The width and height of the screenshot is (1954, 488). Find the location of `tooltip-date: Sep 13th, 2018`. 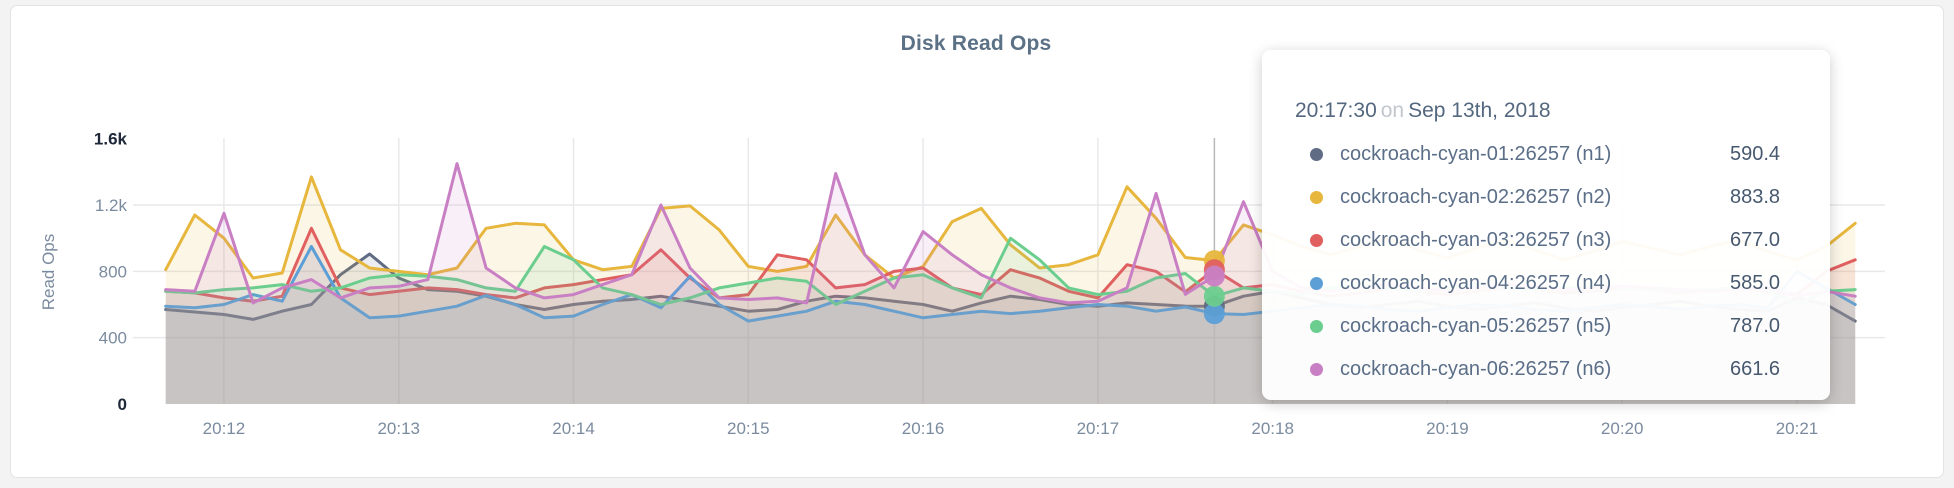

tooltip-date: Sep 13th, 2018 is located at coordinates (1479, 110).